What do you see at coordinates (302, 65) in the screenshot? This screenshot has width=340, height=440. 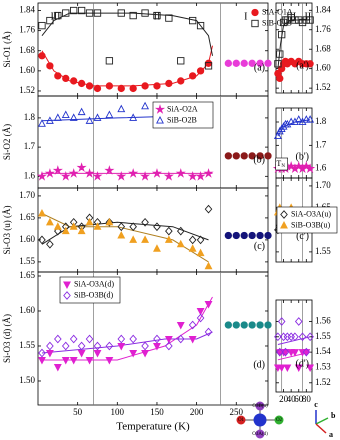 I see `panel-label: (a')` at bounding box center [302, 65].